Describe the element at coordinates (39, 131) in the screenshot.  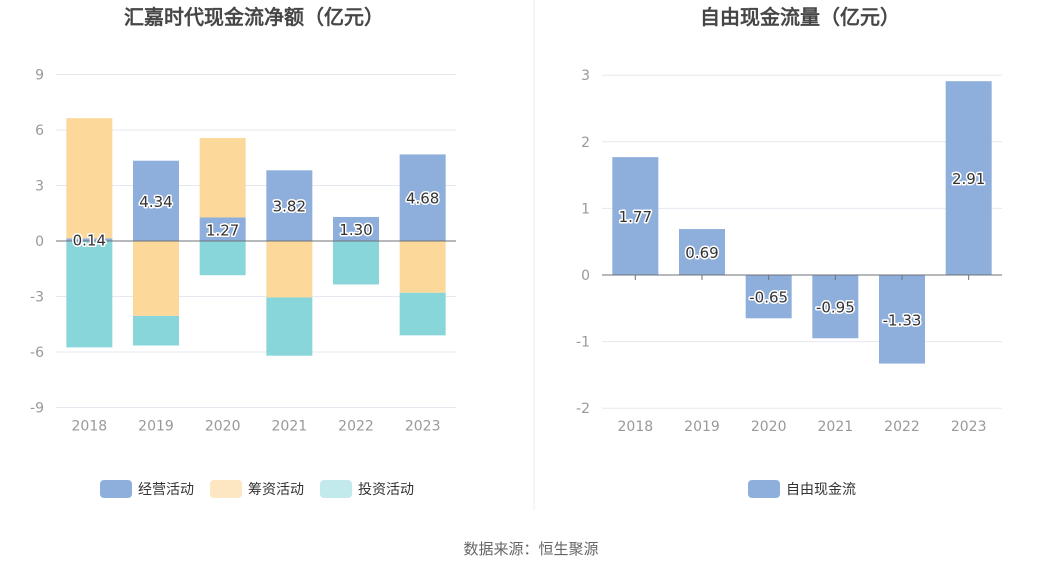
I see `y-tick-label: 6` at that location.